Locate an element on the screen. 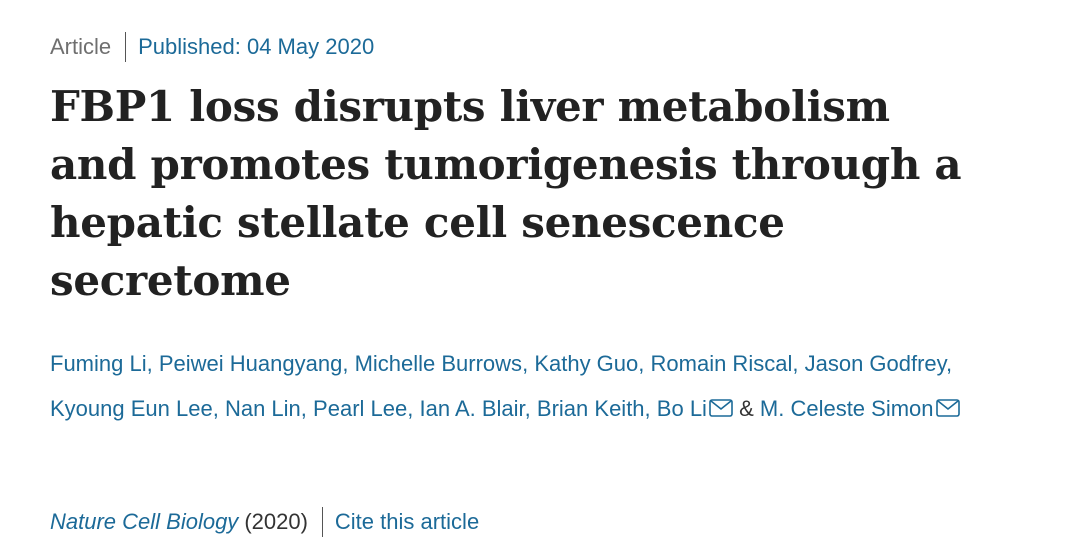 The image size is (1080, 548). year: (2020) is located at coordinates (276, 521).